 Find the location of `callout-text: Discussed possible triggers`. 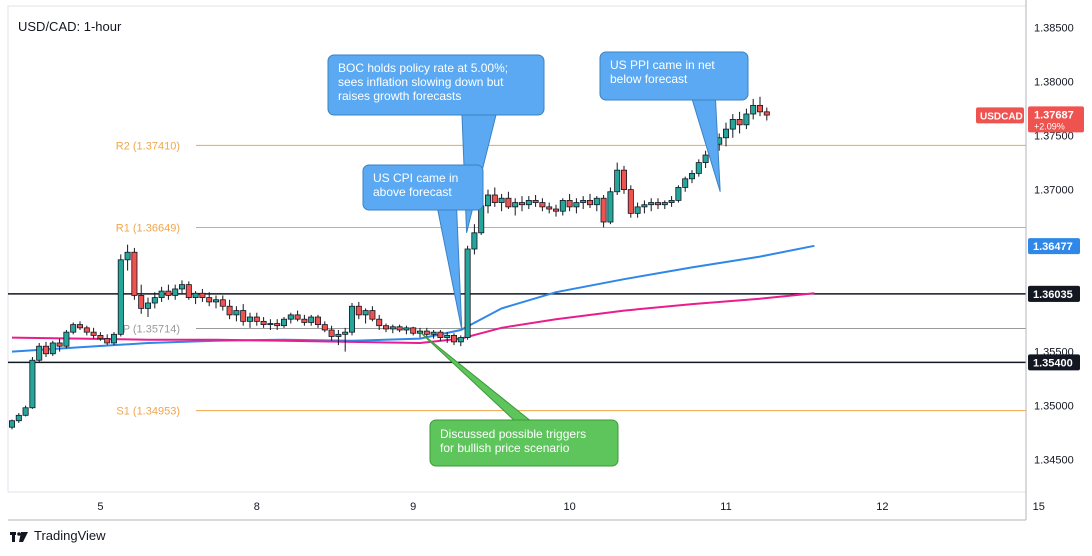

callout-text: Discussed possible triggers is located at coordinates (513, 434).